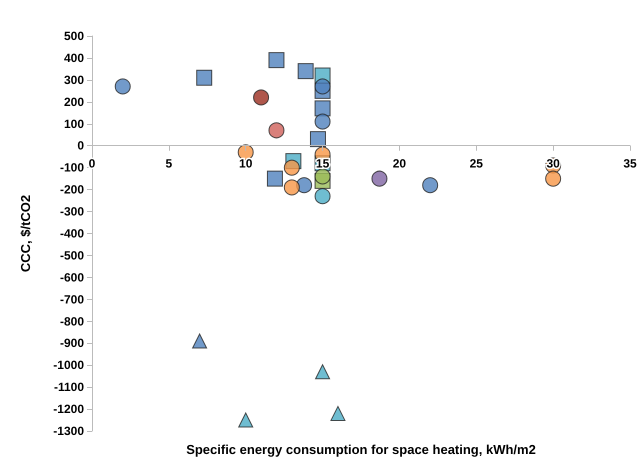 This screenshot has width=644, height=461. Describe the element at coordinates (25, 233) in the screenshot. I see `y-axis-title: CCC, $/tCO2` at that location.